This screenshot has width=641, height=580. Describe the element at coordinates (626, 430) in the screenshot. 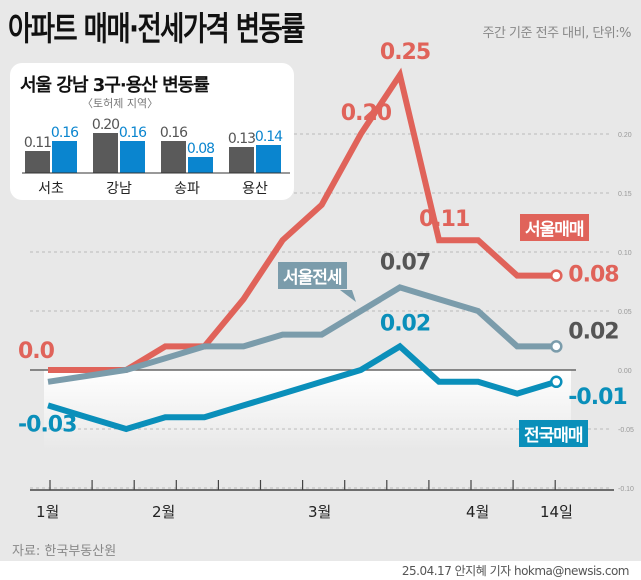

I see `y-tick-label: -0.05` at that location.